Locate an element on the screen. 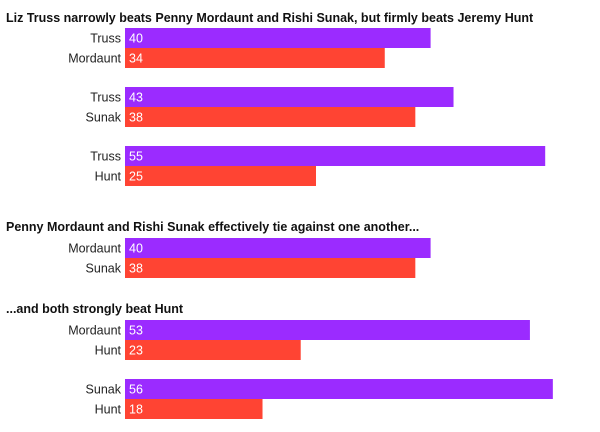 The width and height of the screenshot is (600, 432). value-label: 34 is located at coordinates (136, 59).